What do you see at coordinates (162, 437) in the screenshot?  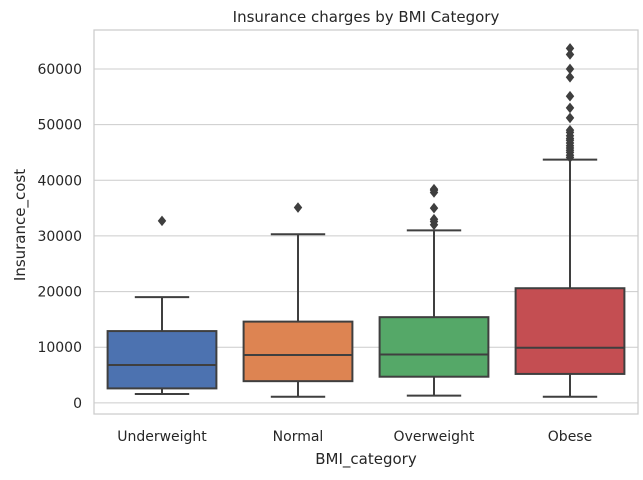 I see `x-tick-label: Underweight` at bounding box center [162, 437].